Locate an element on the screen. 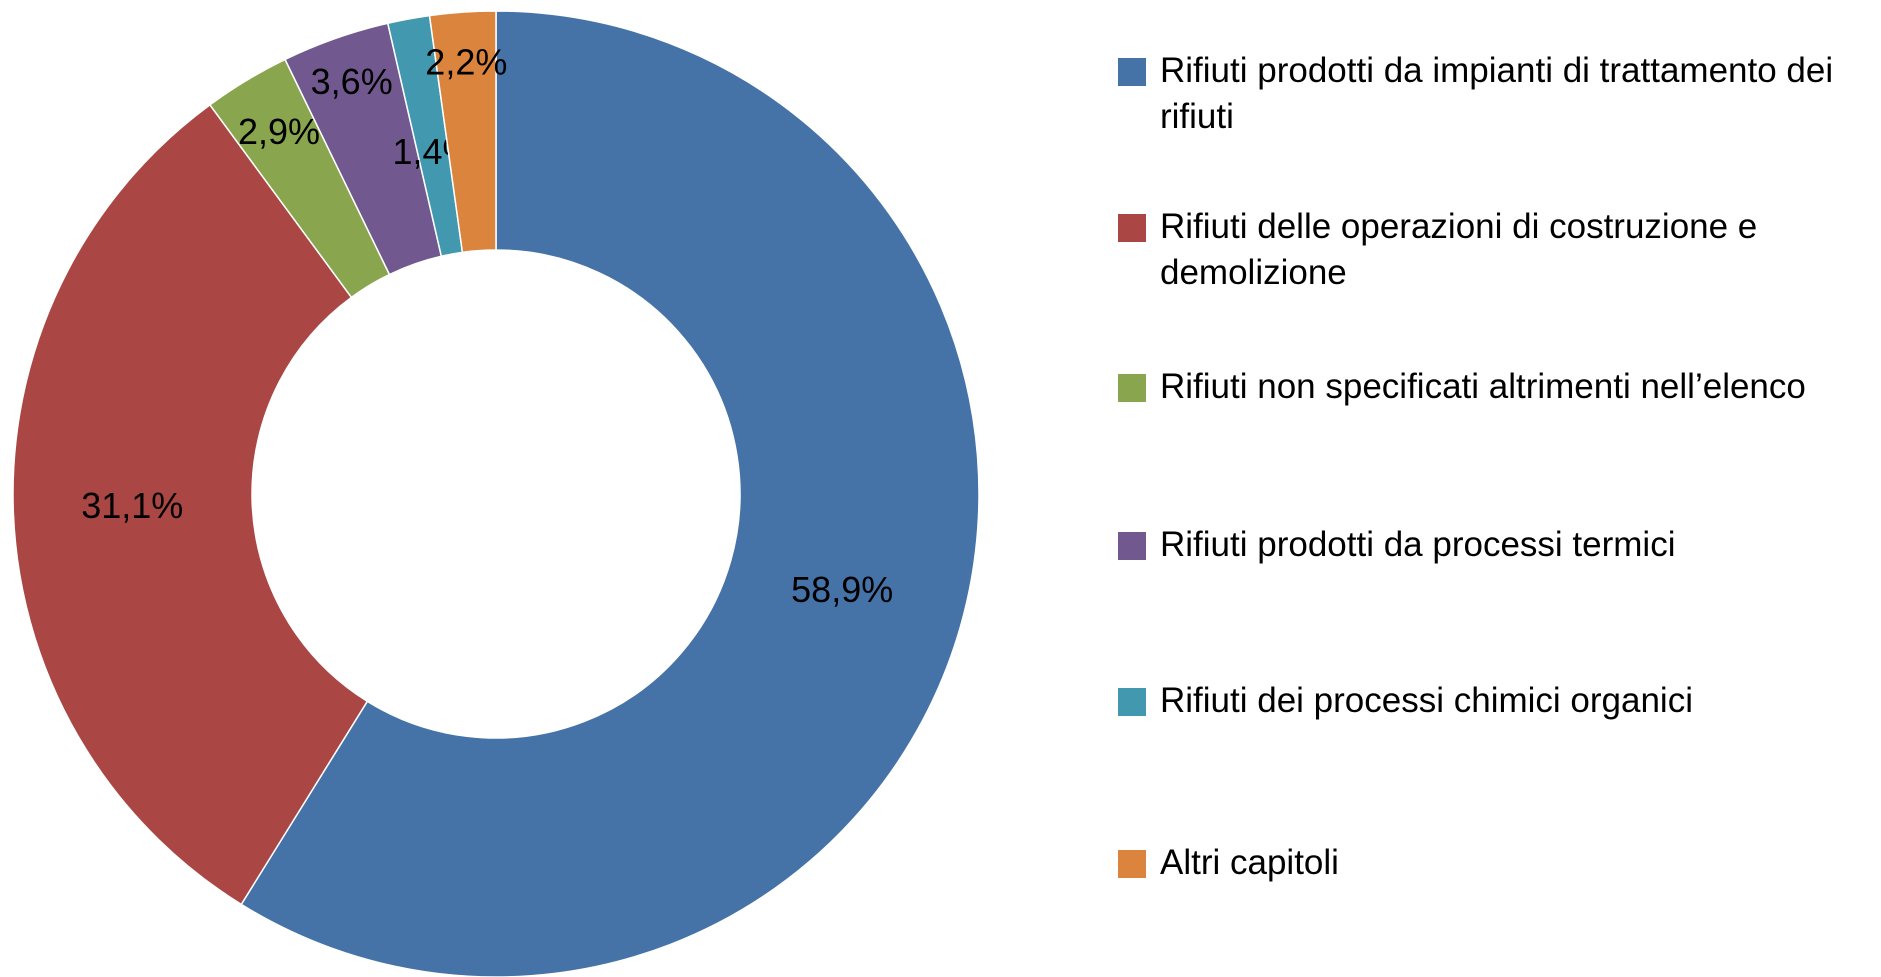 The width and height of the screenshot is (1881, 977). slice is located at coordinates (462, 132).